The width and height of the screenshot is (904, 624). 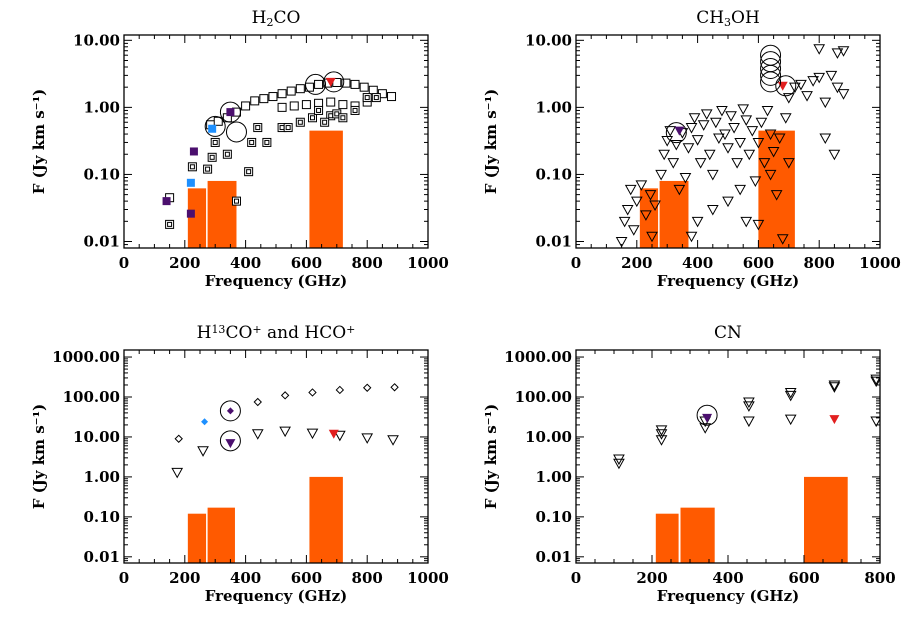 What do you see at coordinates (91, 397) in the screenshot?
I see `y-tick-label: 100.00` at bounding box center [91, 397].